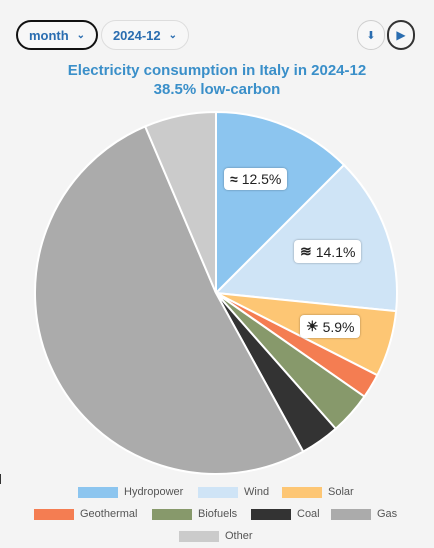 The height and width of the screenshot is (548, 434). I want to click on slice-label-wind: ≋ 14.1%, so click(328, 251).